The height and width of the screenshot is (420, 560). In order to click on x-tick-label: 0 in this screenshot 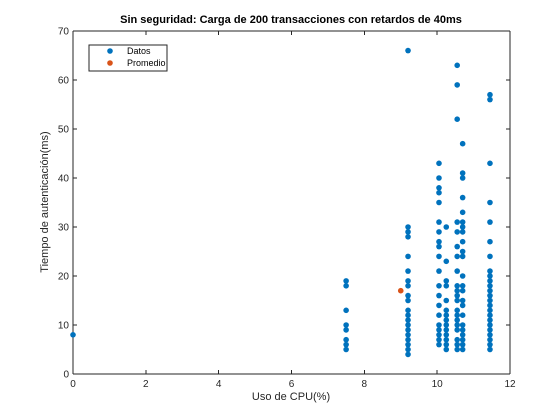, I will do `click(73, 384)`.